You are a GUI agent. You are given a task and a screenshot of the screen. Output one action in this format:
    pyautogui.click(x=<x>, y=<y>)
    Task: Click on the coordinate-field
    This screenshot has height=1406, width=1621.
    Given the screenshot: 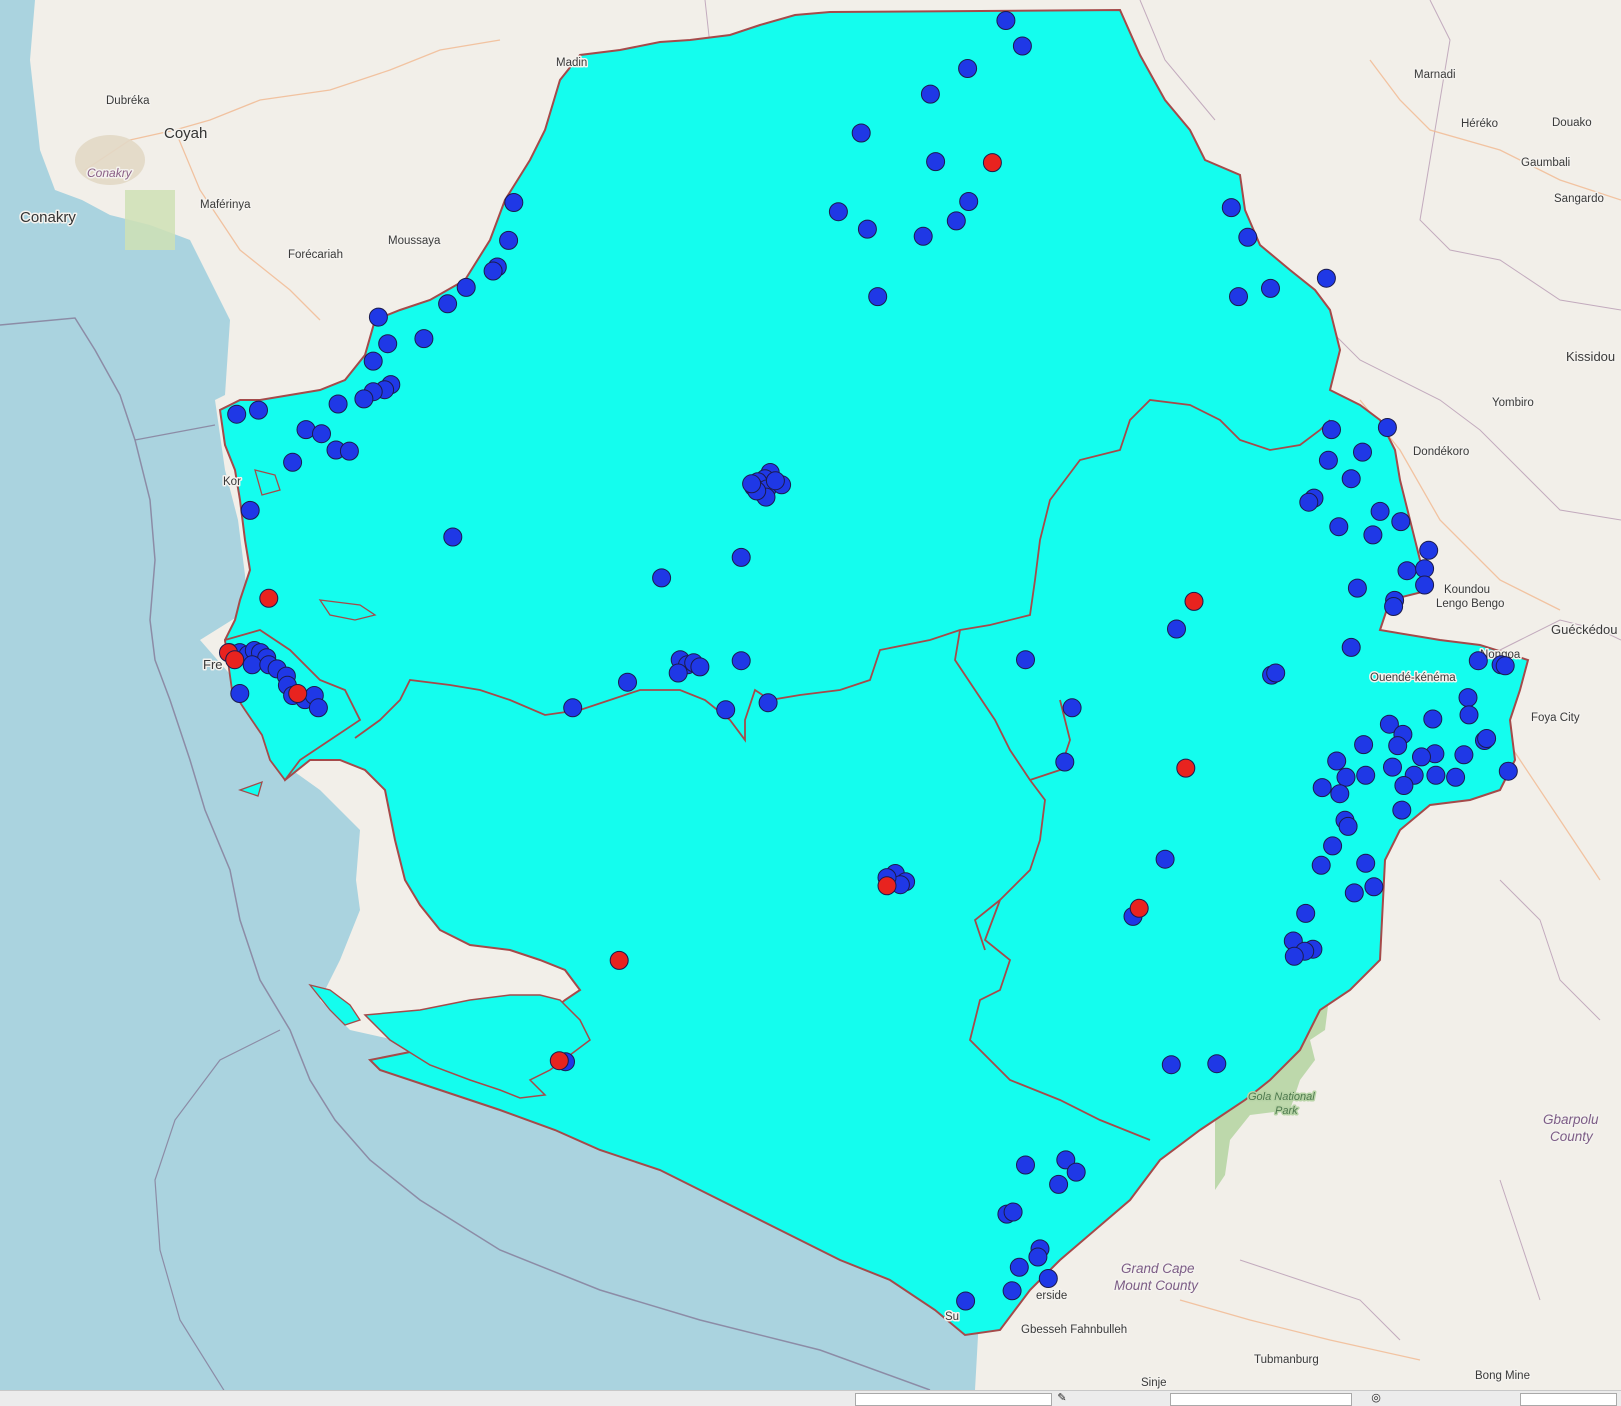 What is the action you would take?
    pyautogui.click(x=953, y=1399)
    